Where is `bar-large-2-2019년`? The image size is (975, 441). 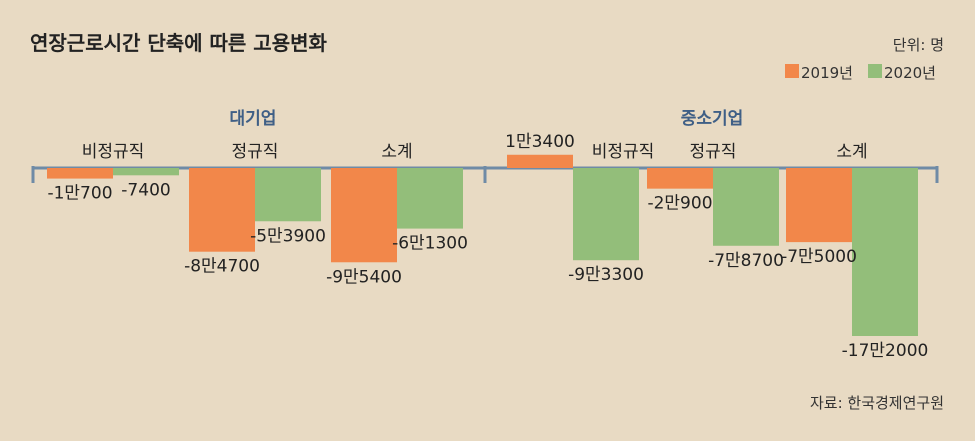 bar-large-2-2019년 is located at coordinates (364, 215).